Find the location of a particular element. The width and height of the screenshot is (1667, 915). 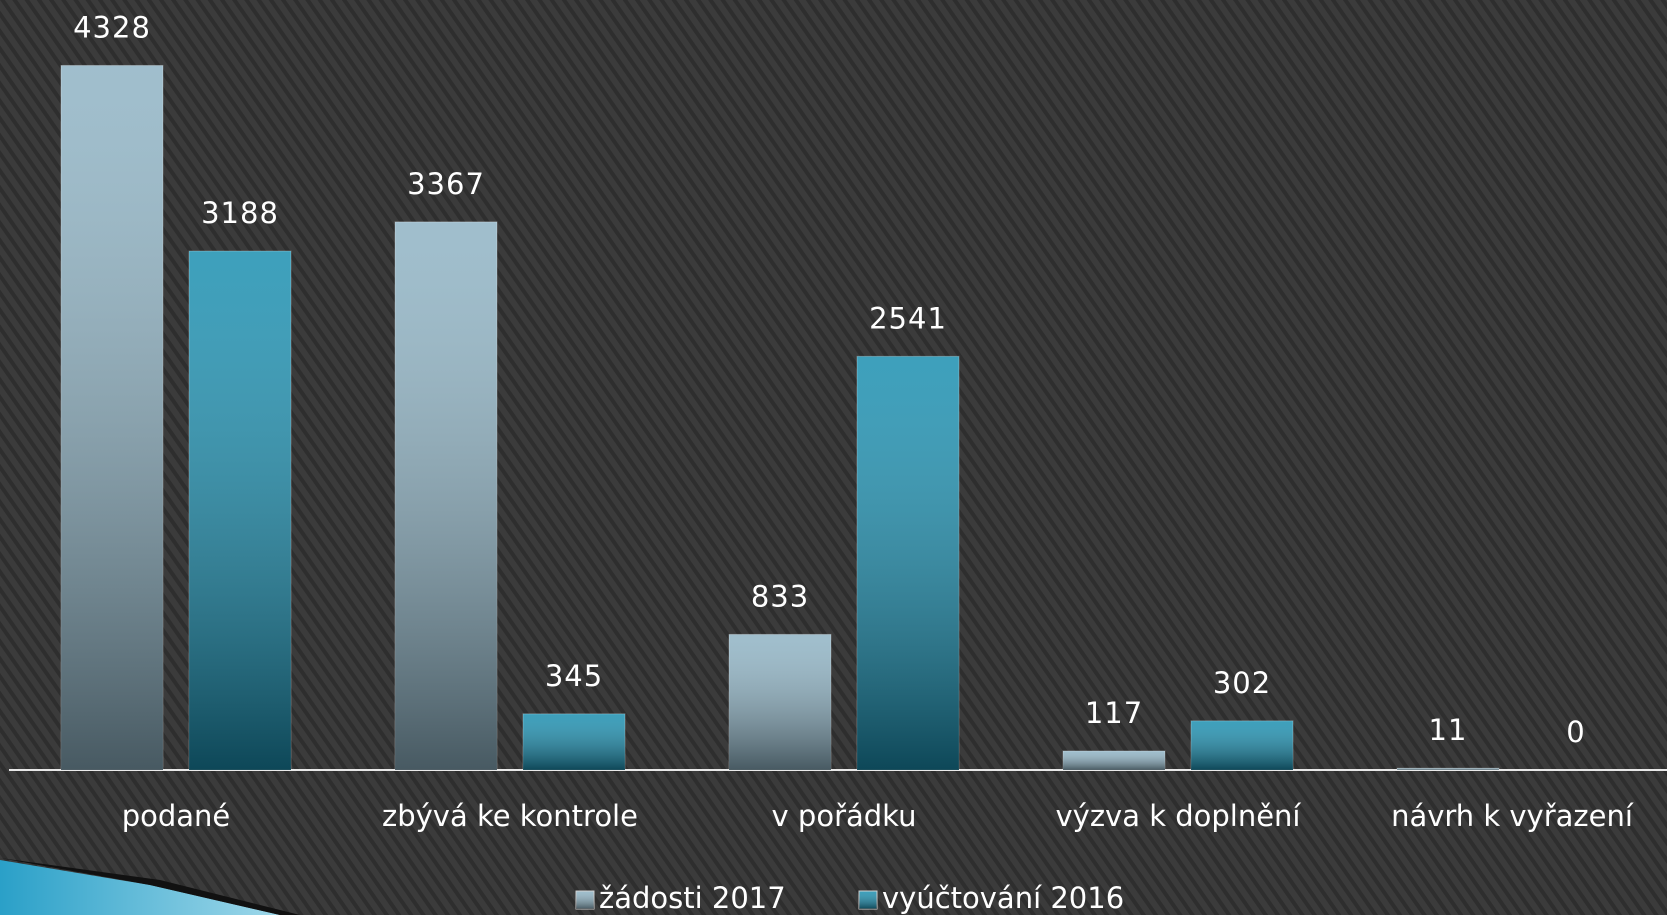

legend-label: žádosti 2017 is located at coordinates (692, 898).